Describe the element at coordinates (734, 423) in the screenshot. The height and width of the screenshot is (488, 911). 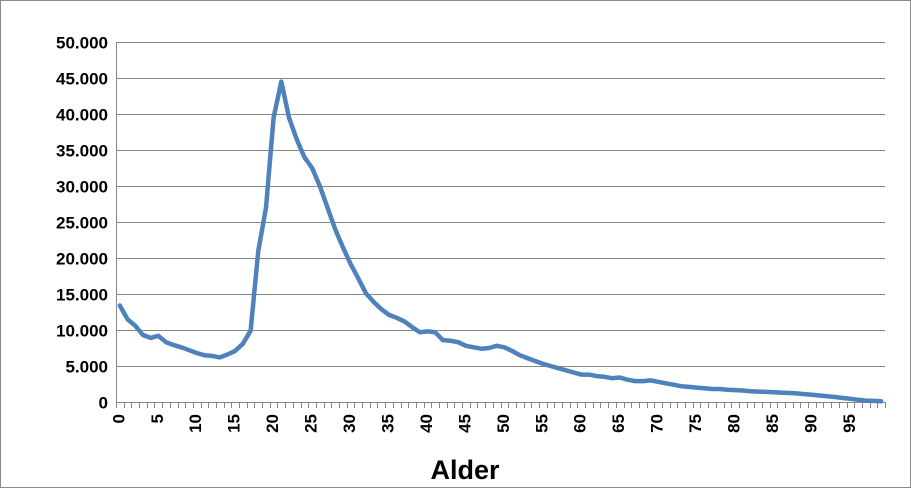
I see `x-tick-label: 80` at that location.